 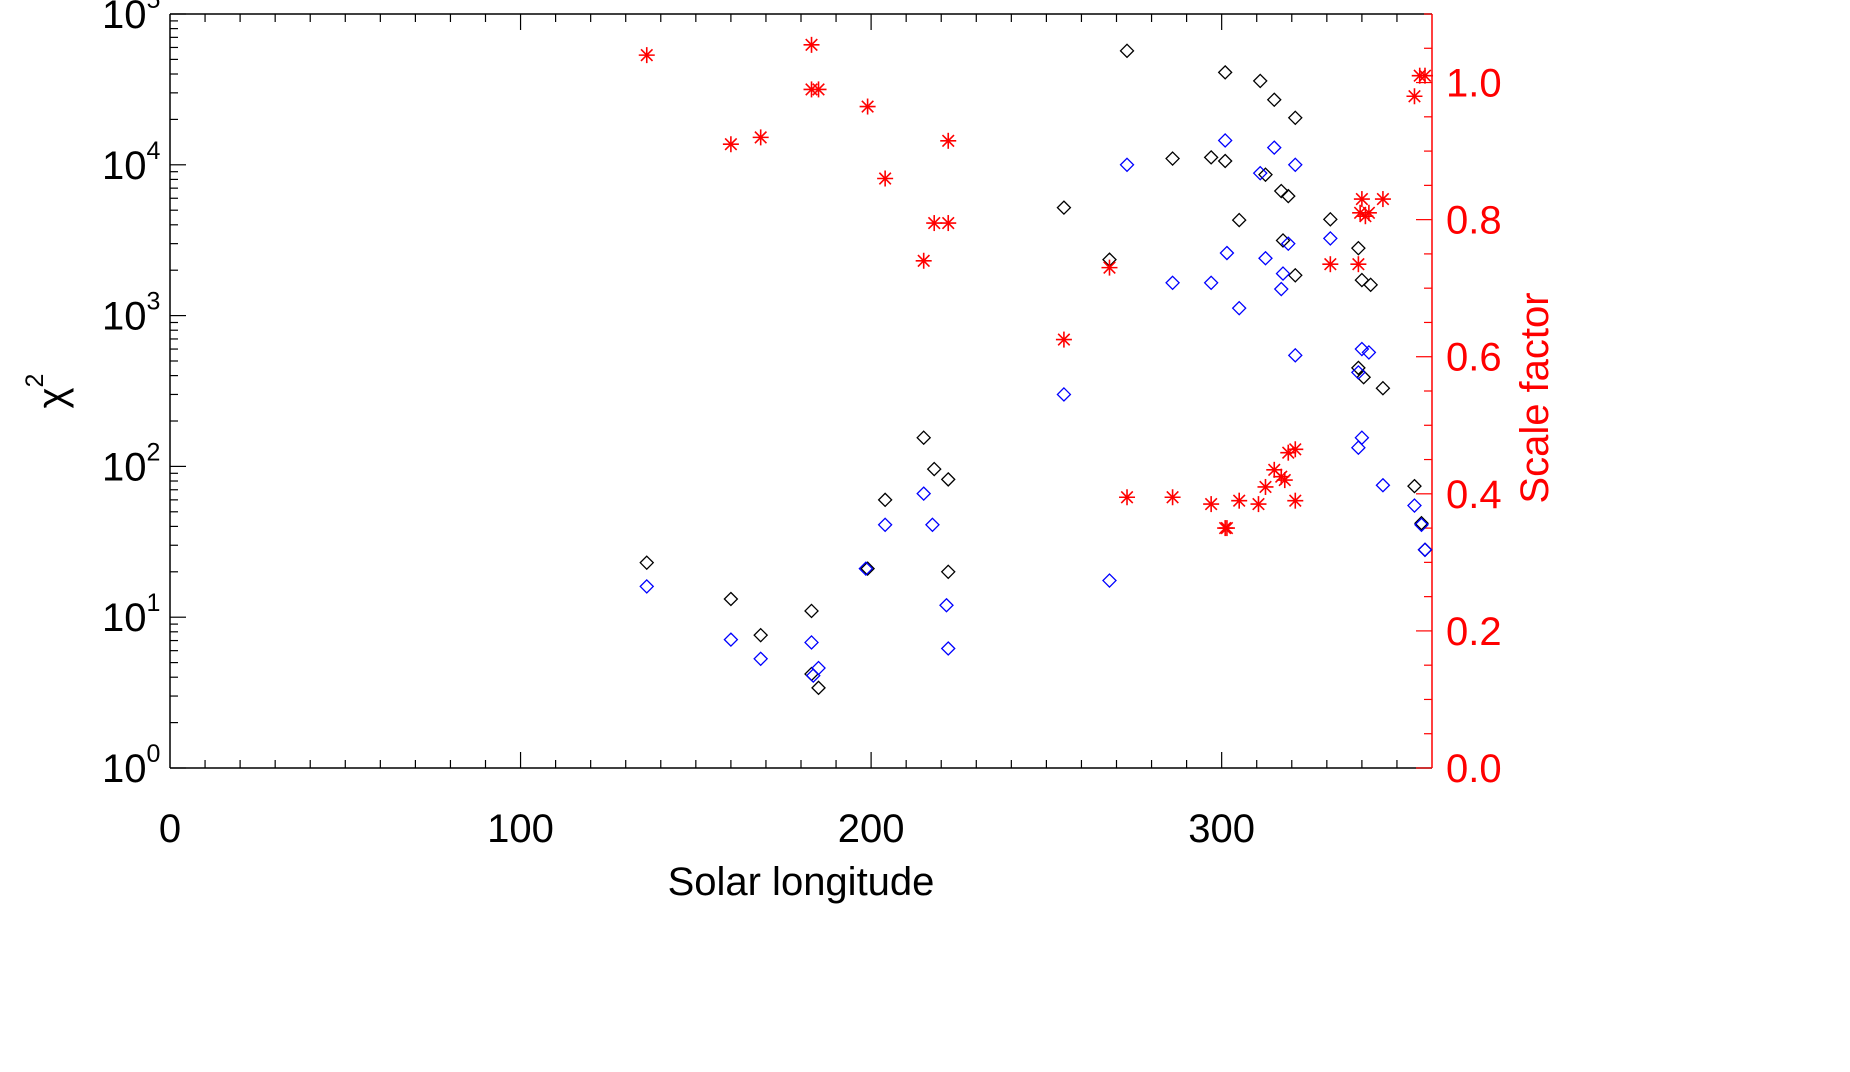 What do you see at coordinates (1474, 358) in the screenshot?
I see `y-right-tick-label: 0.6` at bounding box center [1474, 358].